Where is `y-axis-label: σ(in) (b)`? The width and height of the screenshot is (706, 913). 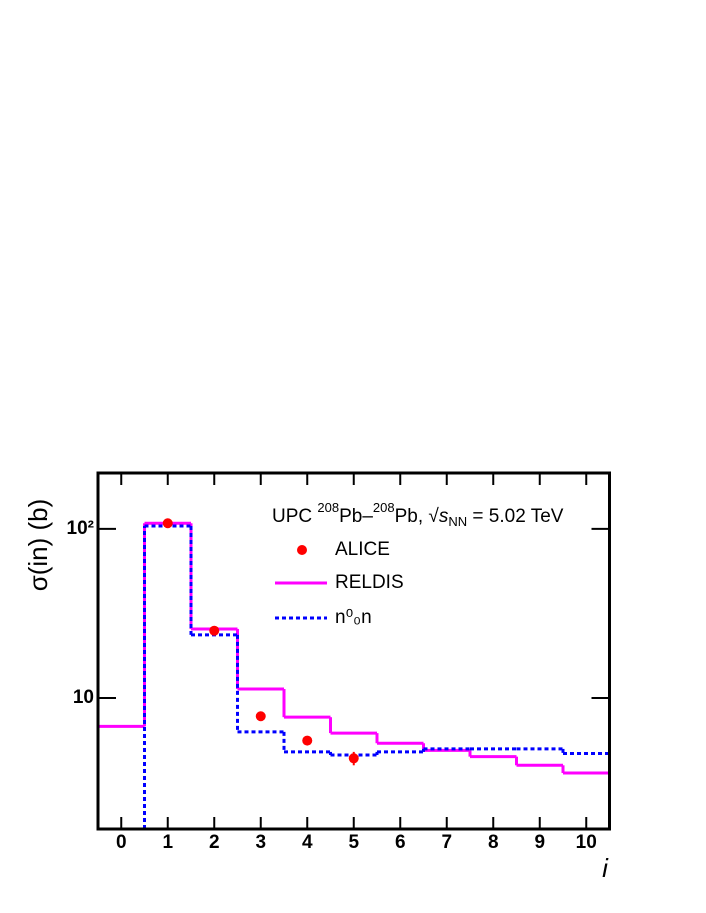 y-axis-label: σ(in) (b) is located at coordinates (38, 545).